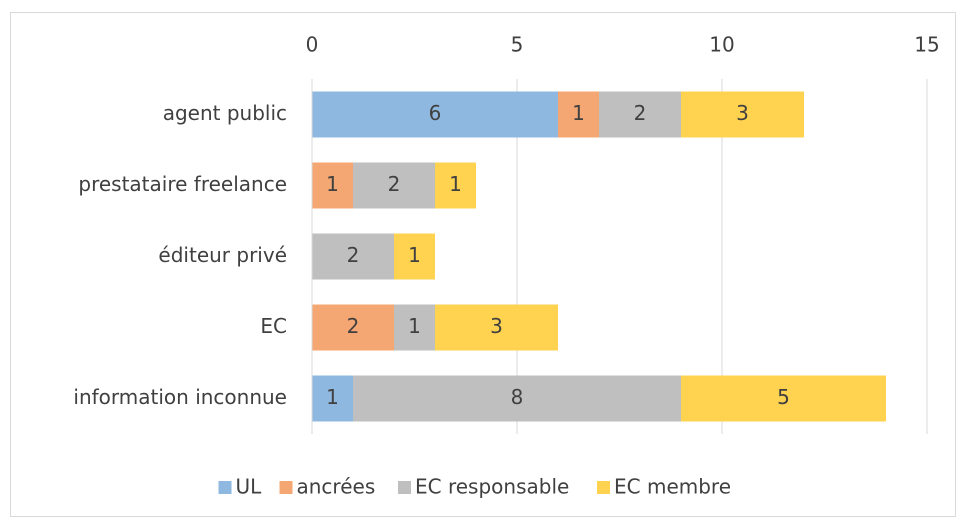  I want to click on x-tick-label: 10, so click(721, 45).